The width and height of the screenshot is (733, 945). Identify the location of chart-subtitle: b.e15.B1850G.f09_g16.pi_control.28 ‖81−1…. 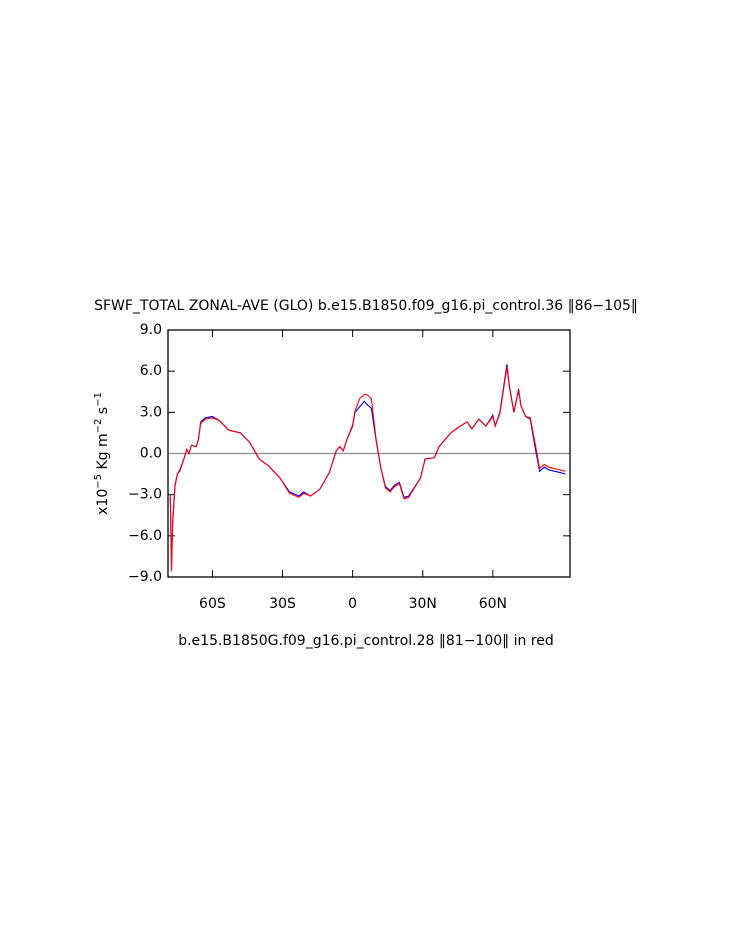
(366, 641).